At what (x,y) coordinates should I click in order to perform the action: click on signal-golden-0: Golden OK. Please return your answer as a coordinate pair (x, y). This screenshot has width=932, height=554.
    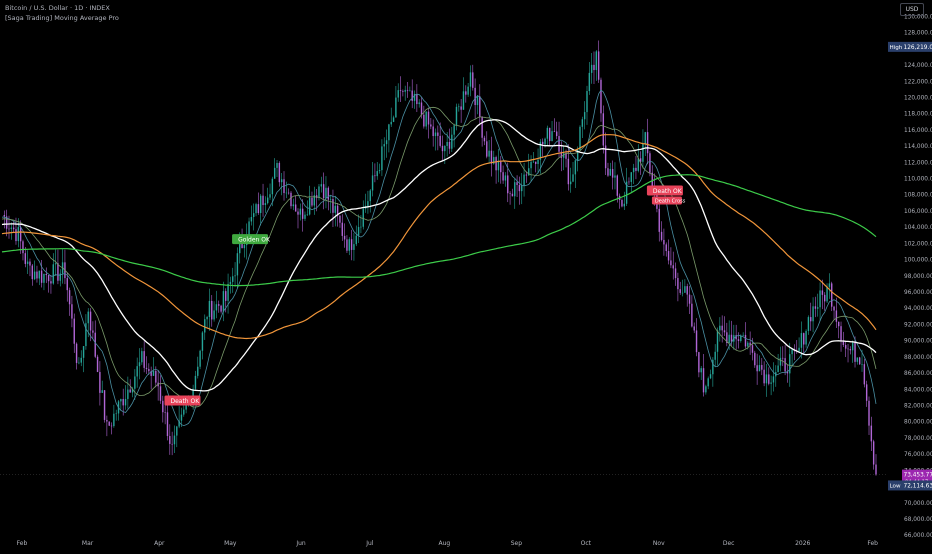
    Looking at the image, I should click on (251, 239).